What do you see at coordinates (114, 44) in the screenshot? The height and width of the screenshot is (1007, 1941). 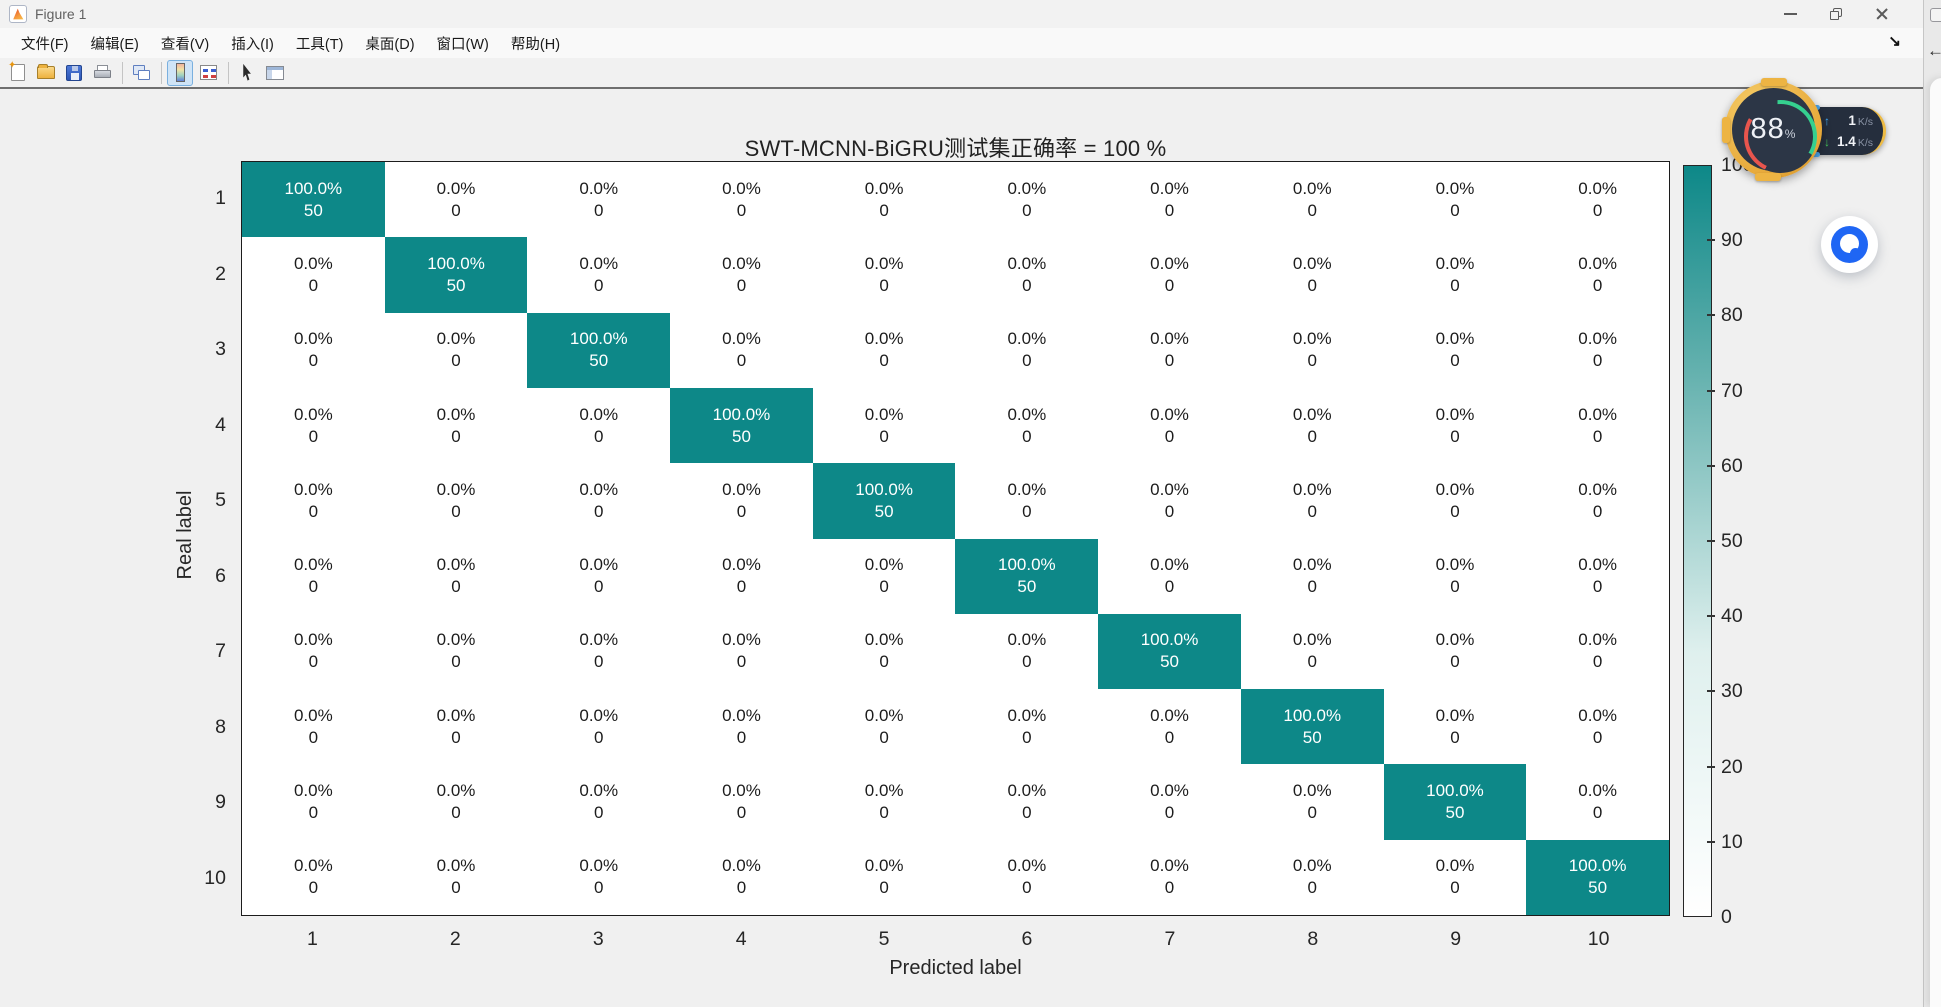 I see `menu-edit: 编辑(E)` at bounding box center [114, 44].